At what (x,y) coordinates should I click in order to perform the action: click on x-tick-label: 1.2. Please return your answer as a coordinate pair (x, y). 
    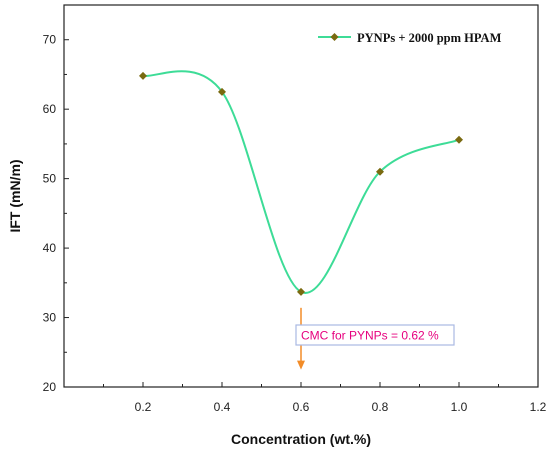
    Looking at the image, I should click on (538, 407).